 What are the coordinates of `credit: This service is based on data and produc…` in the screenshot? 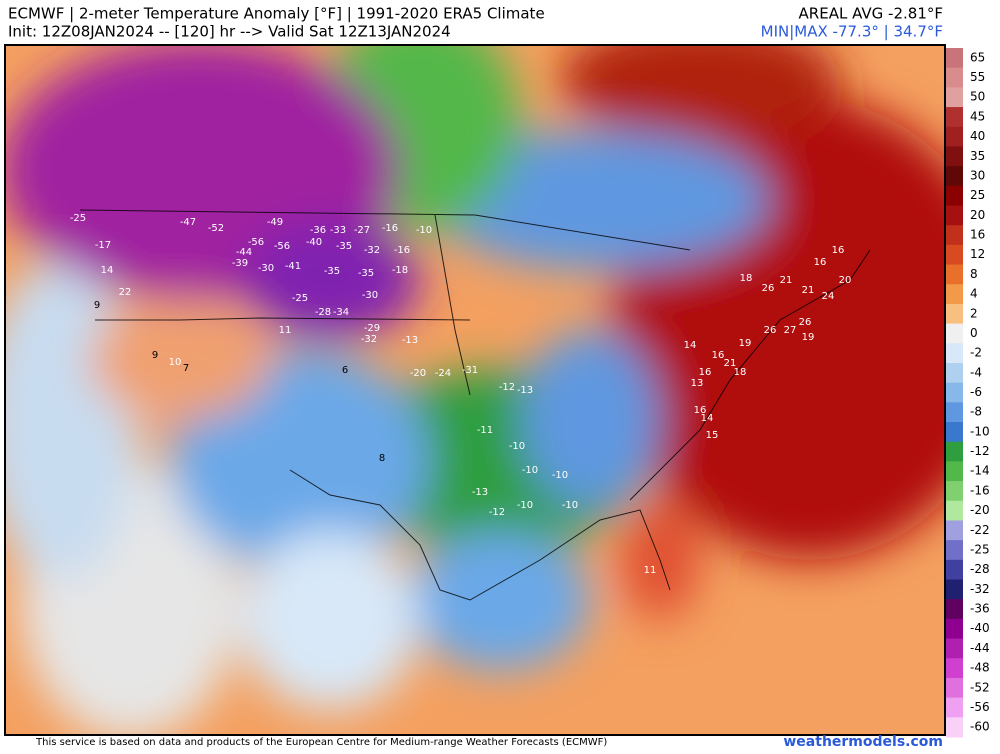 It's located at (321, 742).